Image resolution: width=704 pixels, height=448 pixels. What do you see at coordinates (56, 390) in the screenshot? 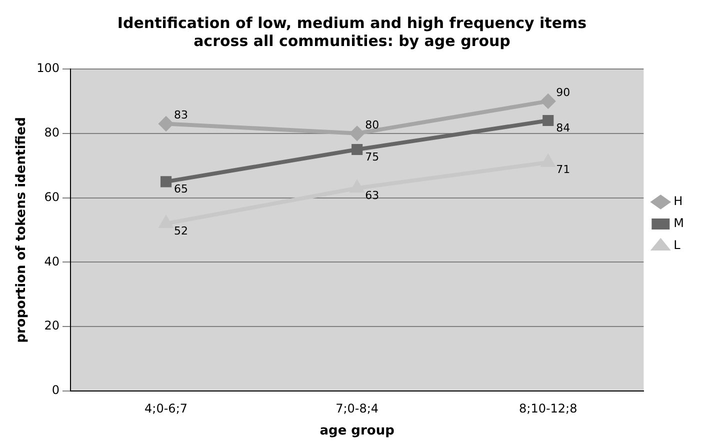
I see `y-tick-label: 0` at bounding box center [56, 390].